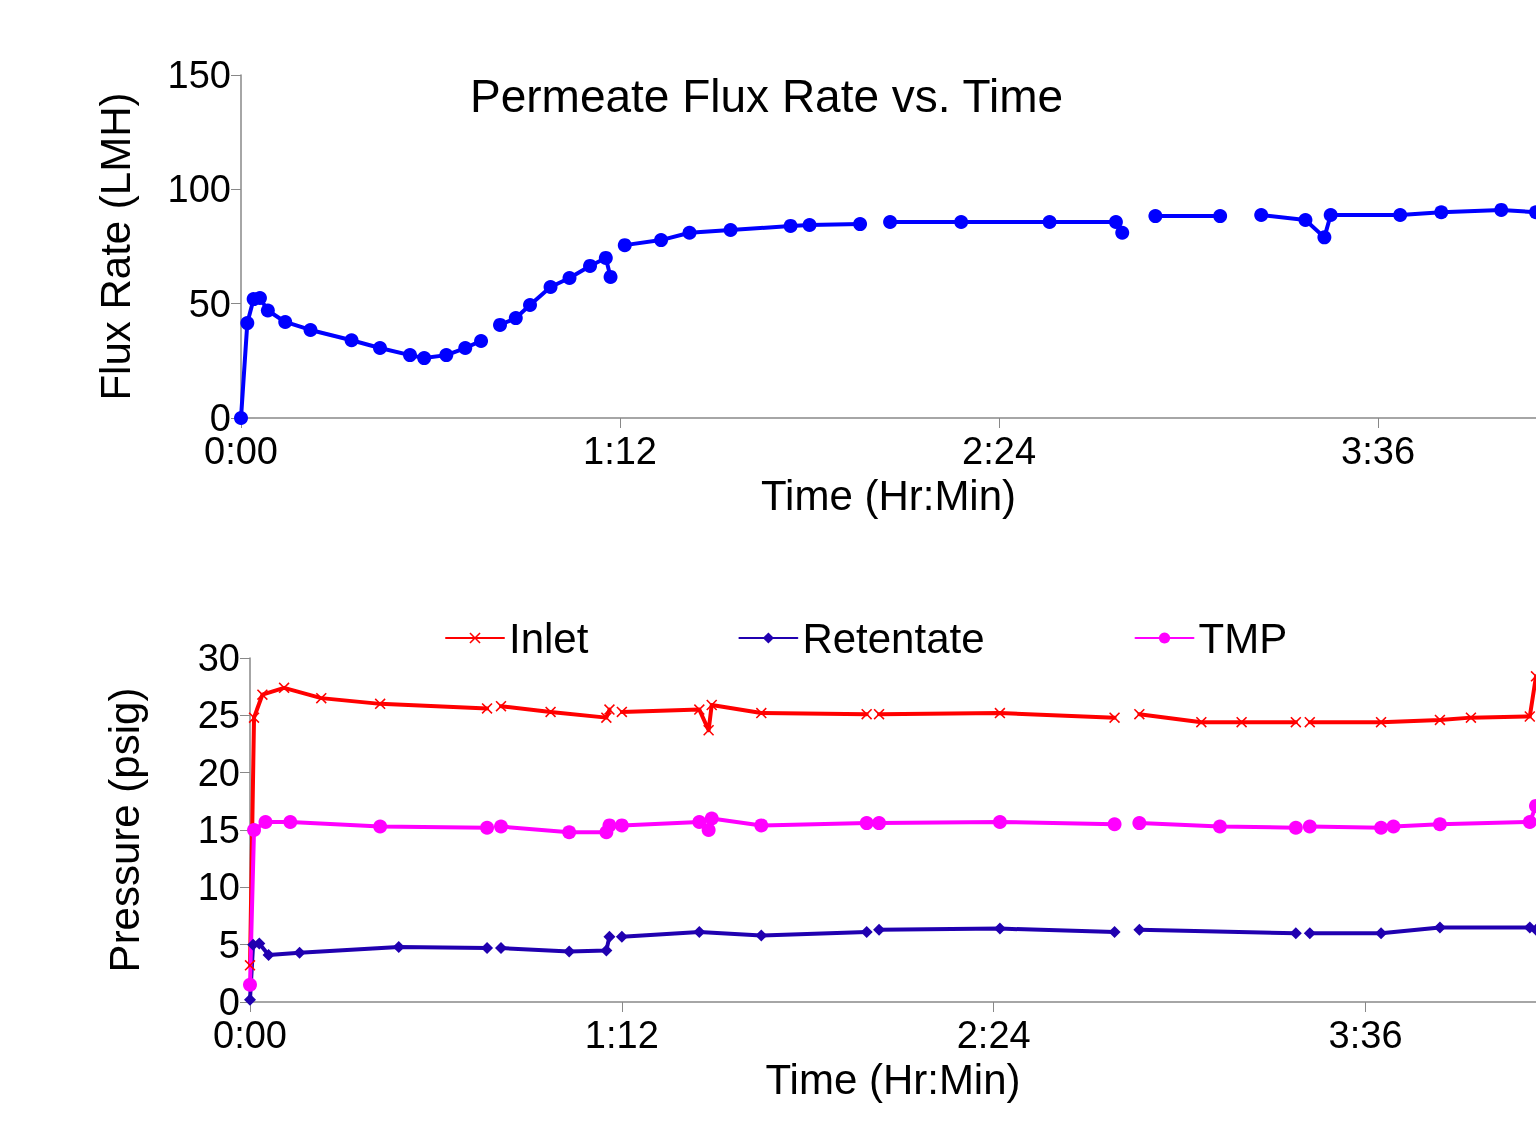 This screenshot has width=1536, height=1121. I want to click on y-tick-label: 50, so click(209, 303).